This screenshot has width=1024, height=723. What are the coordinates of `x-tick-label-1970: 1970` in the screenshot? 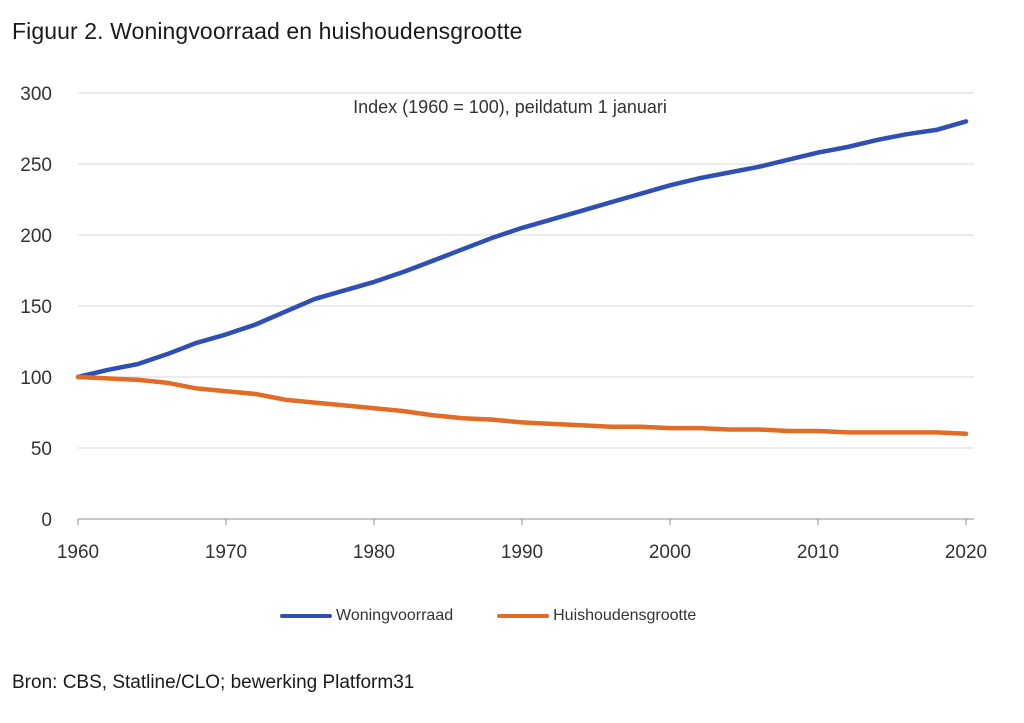 It's located at (226, 552).